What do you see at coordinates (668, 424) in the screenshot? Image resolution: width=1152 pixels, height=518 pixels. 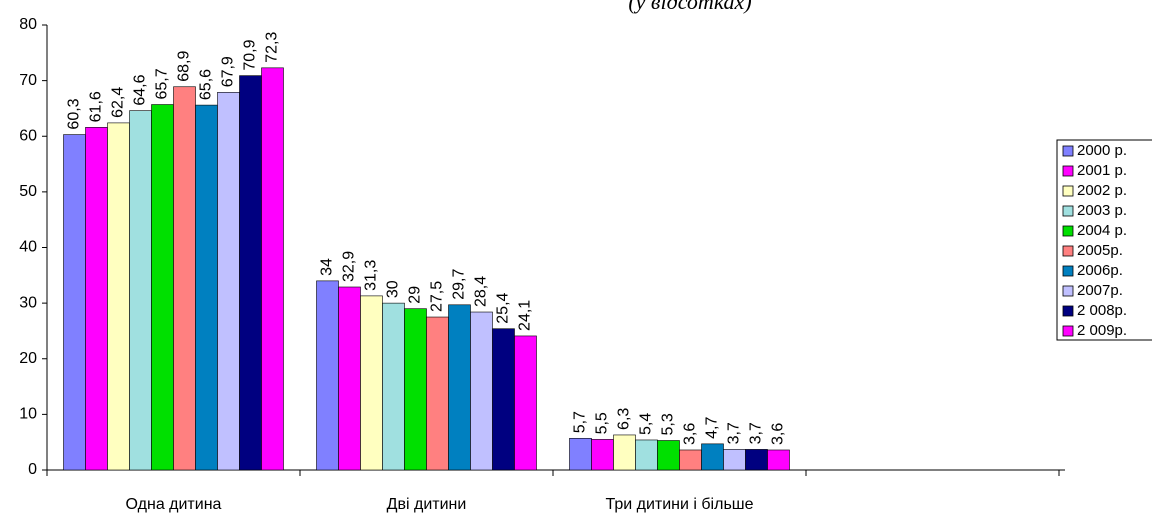 I see `value-label: 5,3` at bounding box center [668, 424].